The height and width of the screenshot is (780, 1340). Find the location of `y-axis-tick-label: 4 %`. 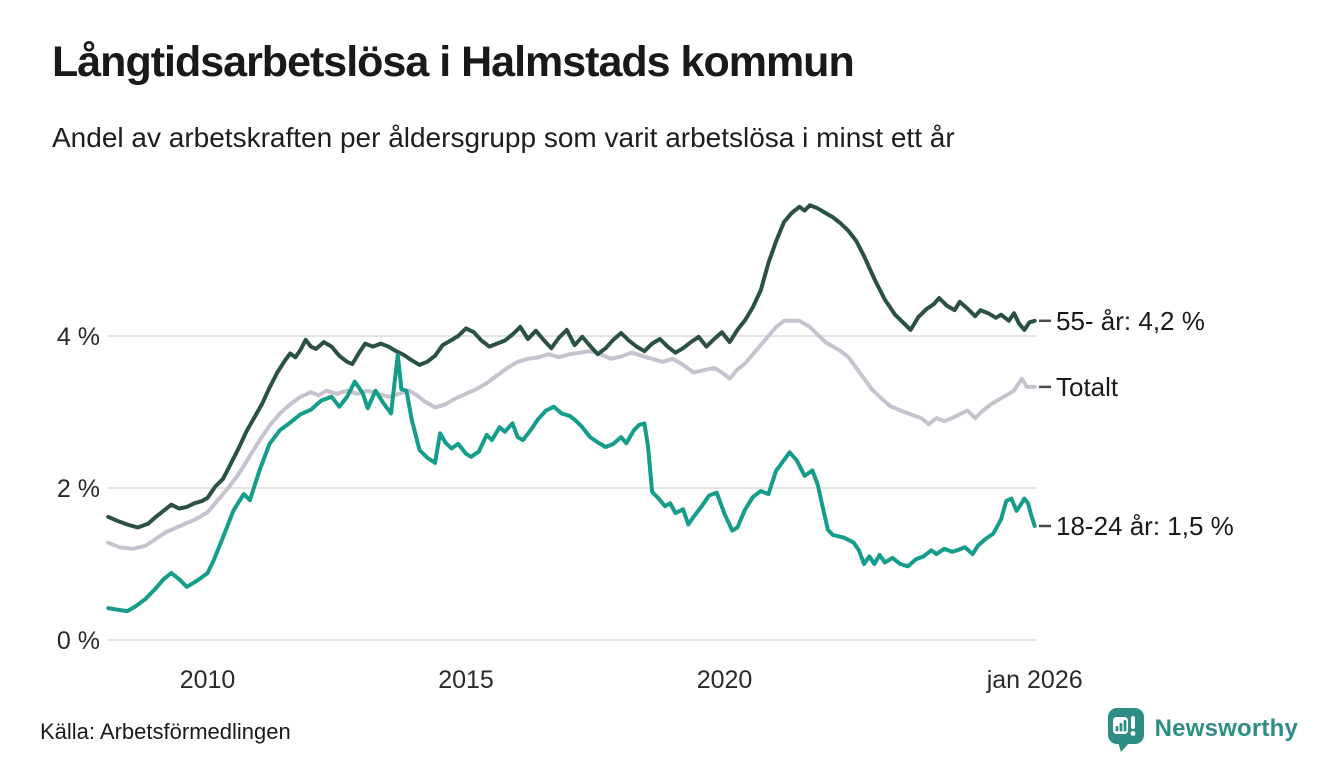

y-axis-tick-label: 4 % is located at coordinates (78, 337).